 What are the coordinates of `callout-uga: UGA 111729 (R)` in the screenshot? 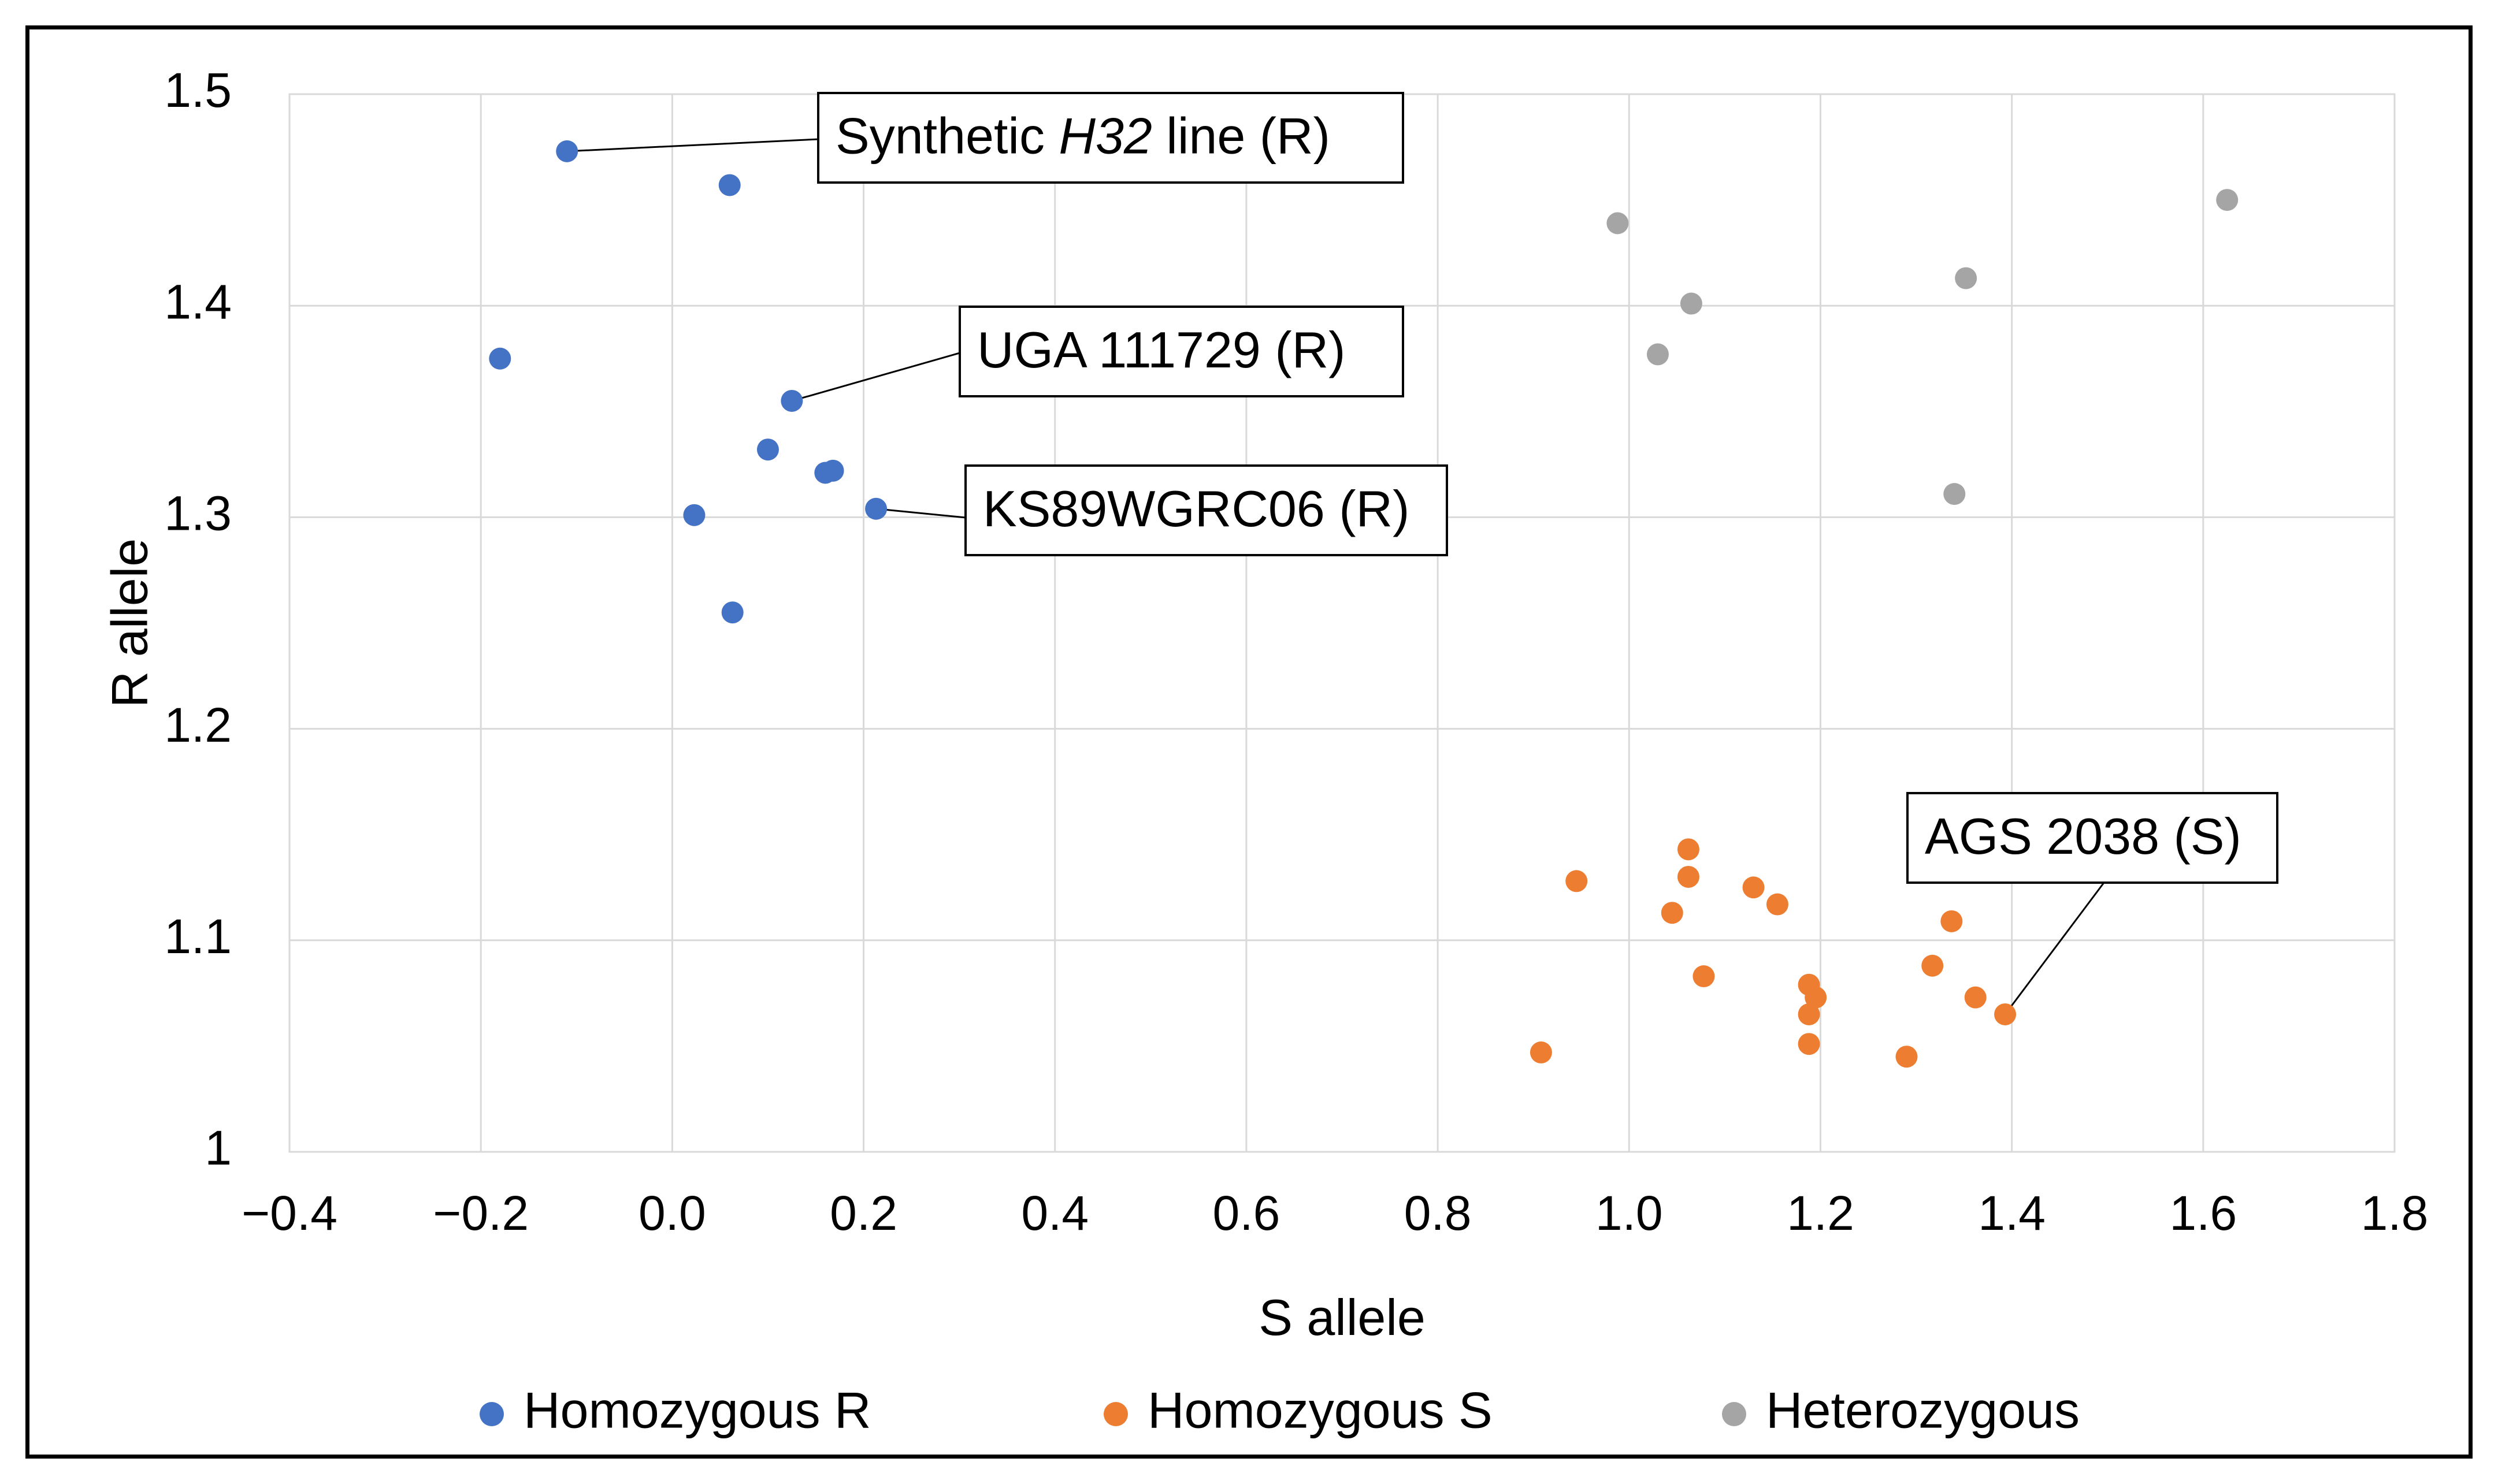 It's located at (1181, 351).